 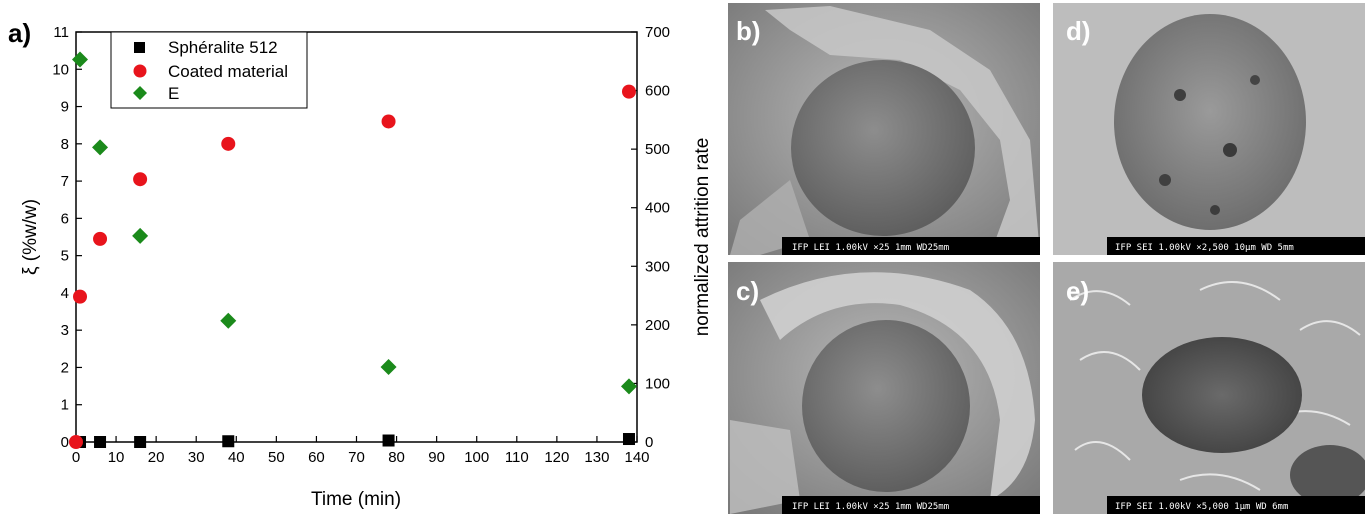 I want to click on legend-marker-e, so click(x=140, y=93).